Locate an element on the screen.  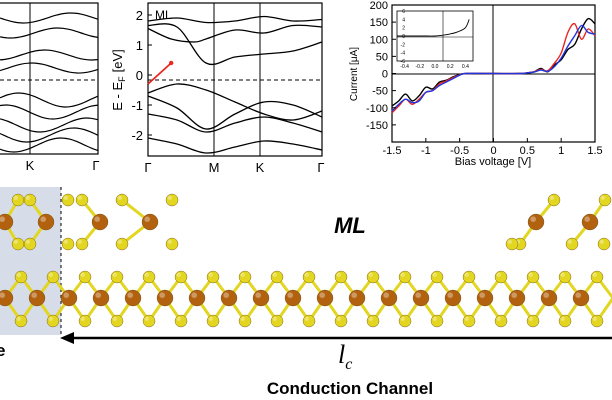
x-tick-label: -0.5 is located at coordinates (459, 151).